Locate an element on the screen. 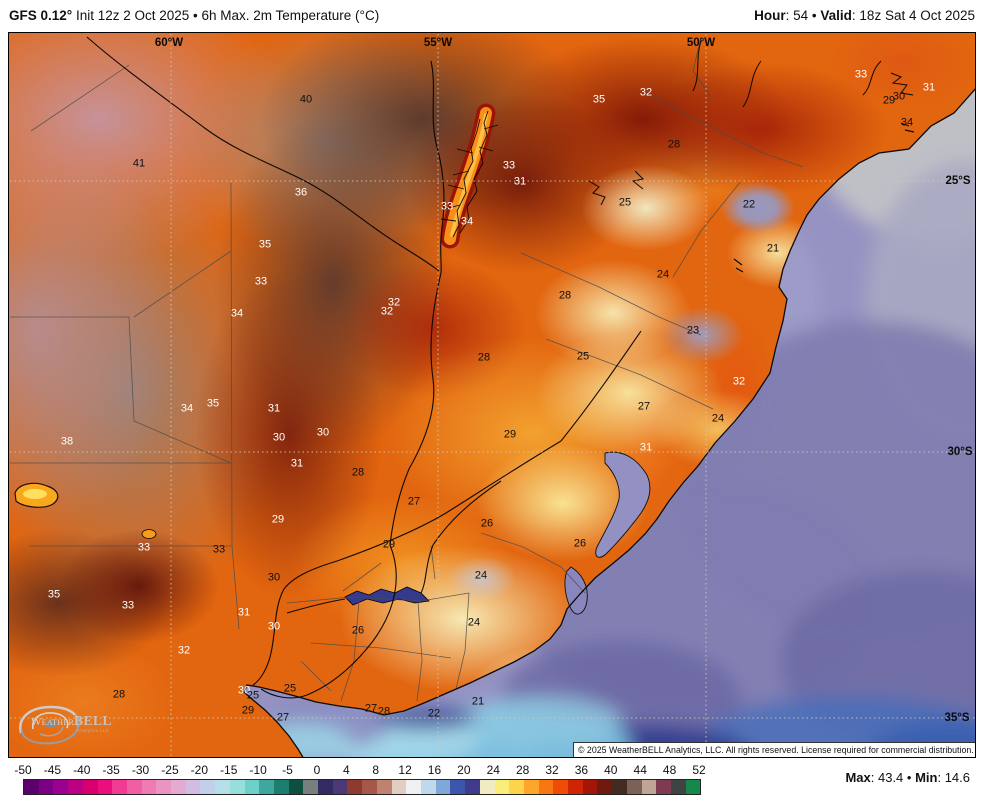  colorbar-tick: 28 is located at coordinates (522, 770).